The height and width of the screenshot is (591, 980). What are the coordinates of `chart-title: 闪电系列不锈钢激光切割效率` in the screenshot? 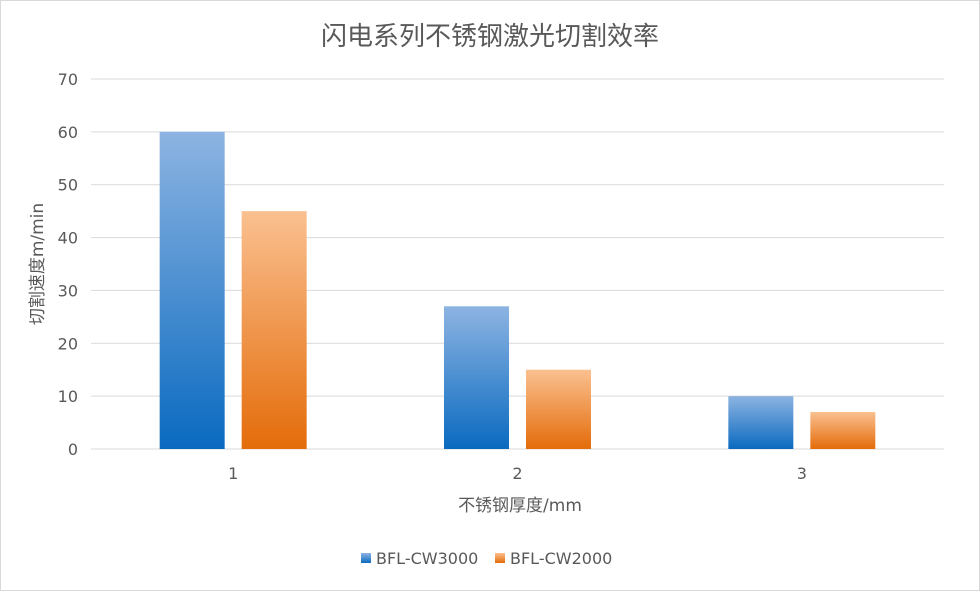 It's located at (489, 37).